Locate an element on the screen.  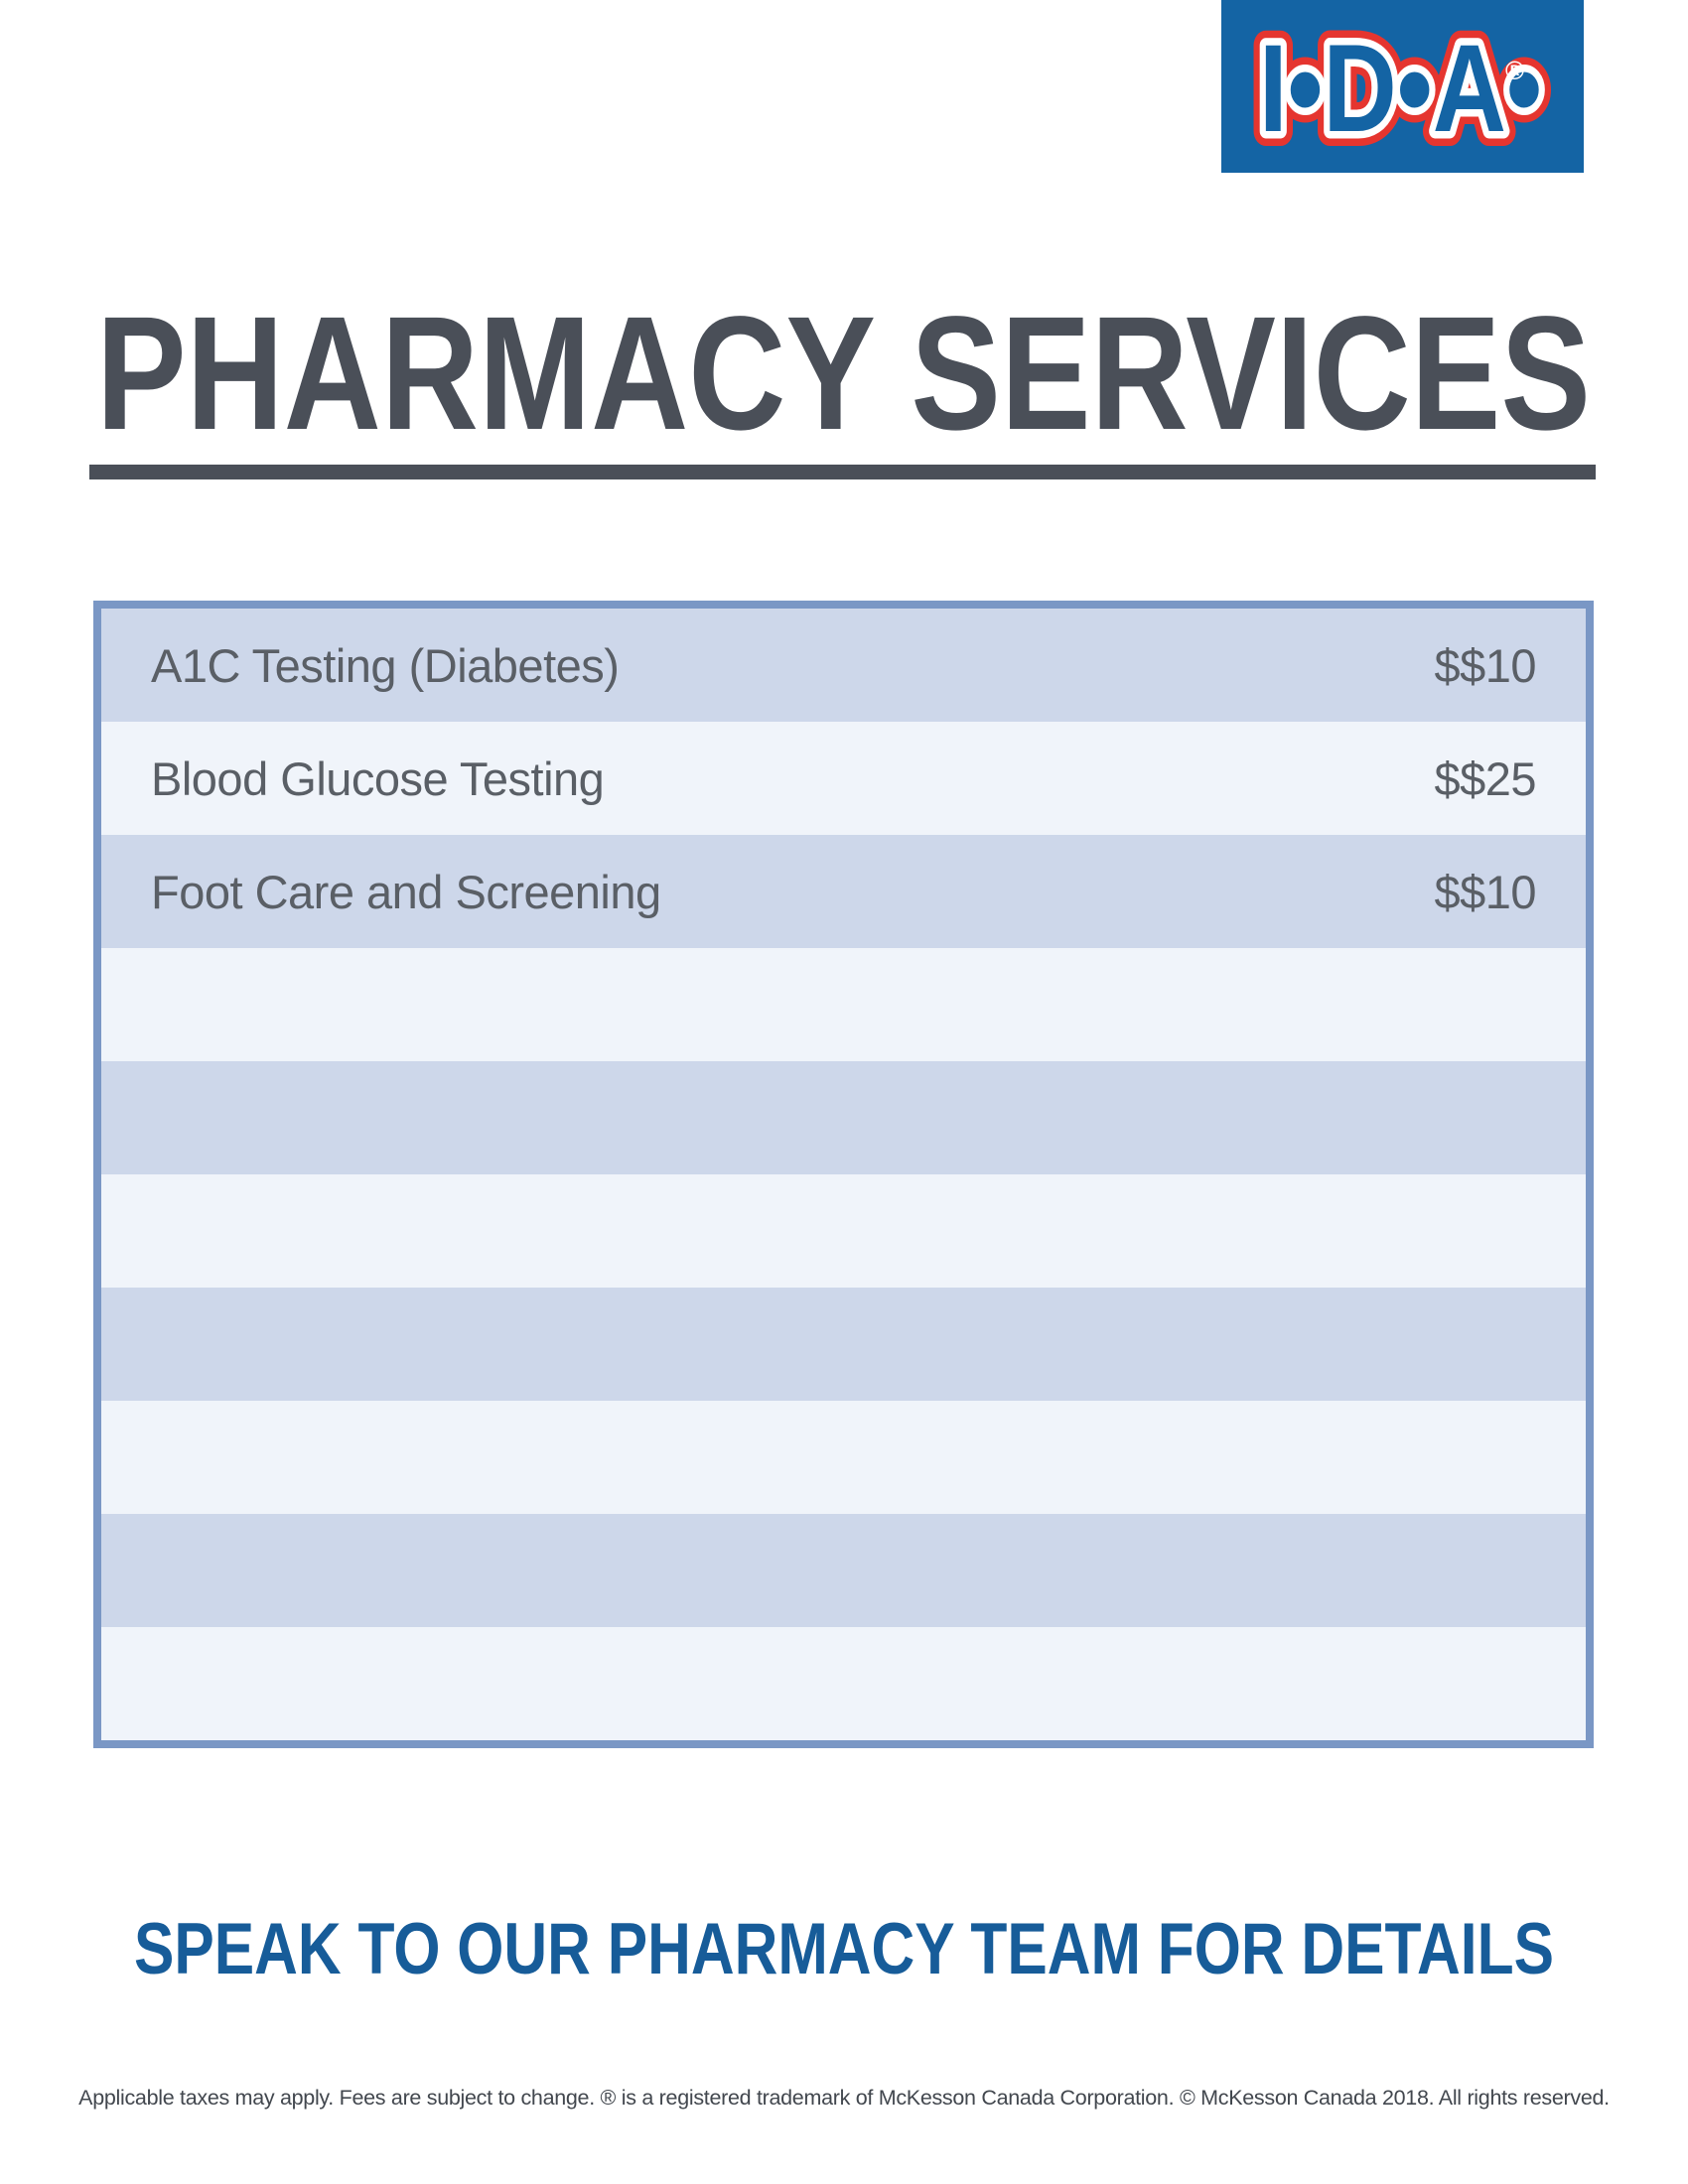
table-row: A1C Testing (Diabetes) $$10 is located at coordinates (843, 665).